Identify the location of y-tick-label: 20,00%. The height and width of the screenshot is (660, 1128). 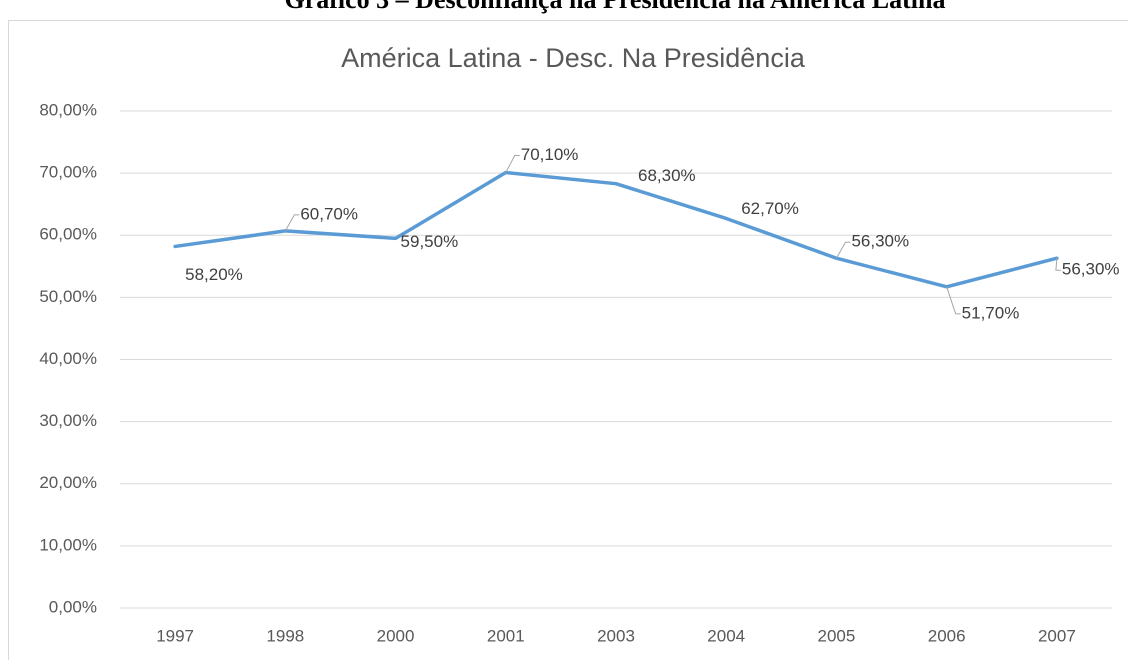
(68, 482).